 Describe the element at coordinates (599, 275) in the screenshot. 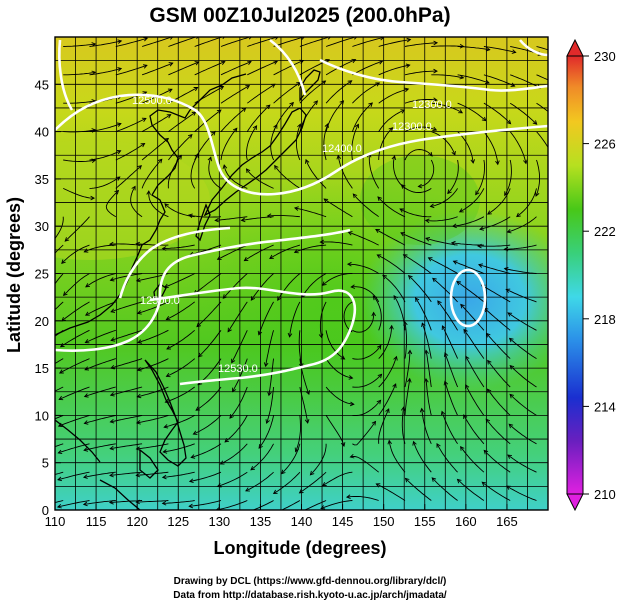

I see `colorbar-ticks: 210 214 218 222 226 230` at that location.